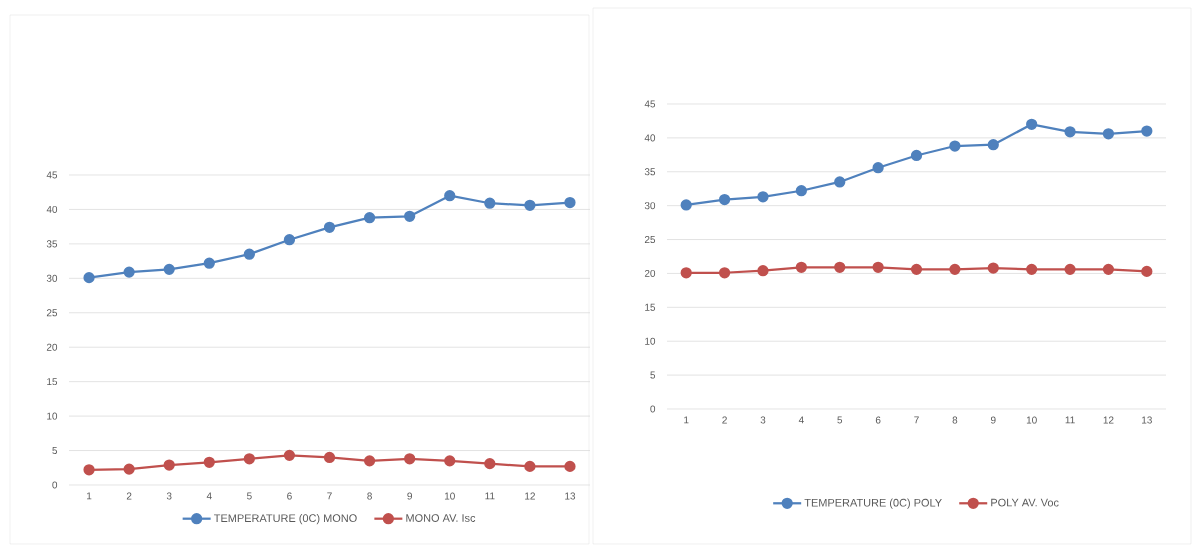  Describe the element at coordinates (285, 519) in the screenshot. I see `legend-label: TEMPERATURE (0C) MONO` at that location.